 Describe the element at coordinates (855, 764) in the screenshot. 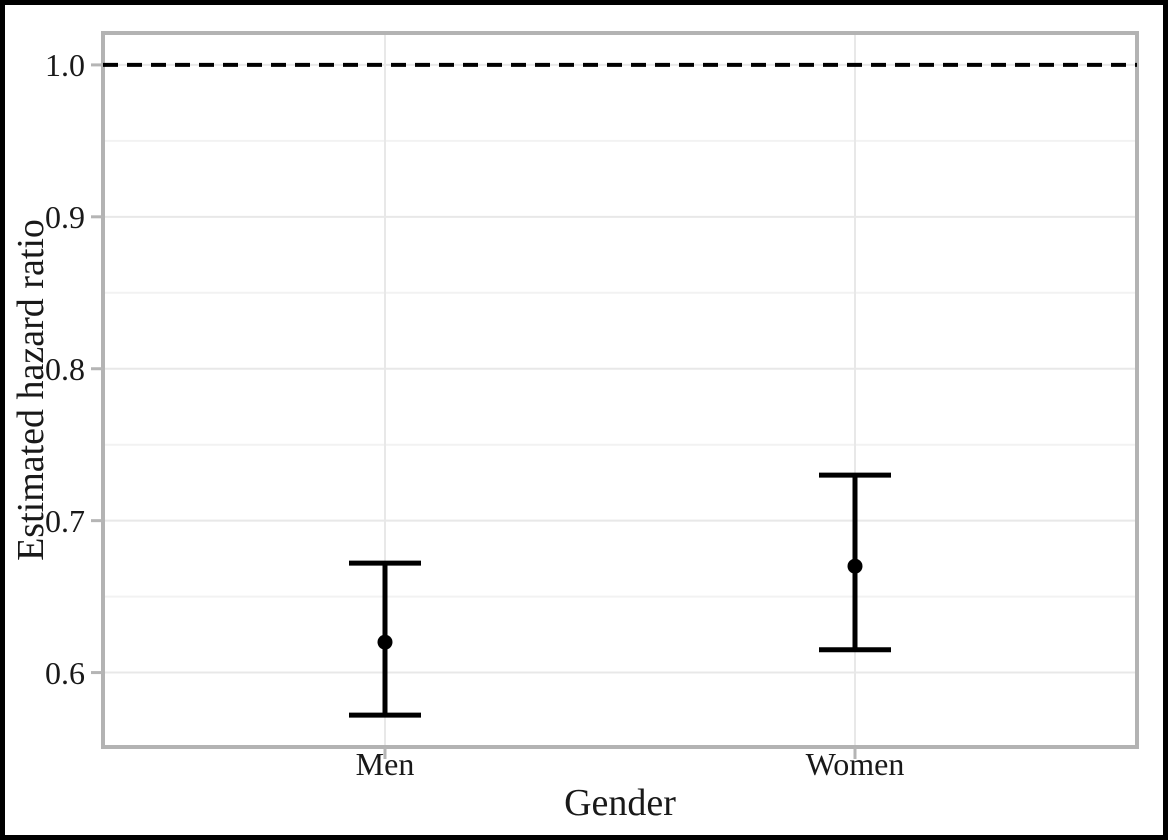

I see `x-tick-label: Women` at that location.